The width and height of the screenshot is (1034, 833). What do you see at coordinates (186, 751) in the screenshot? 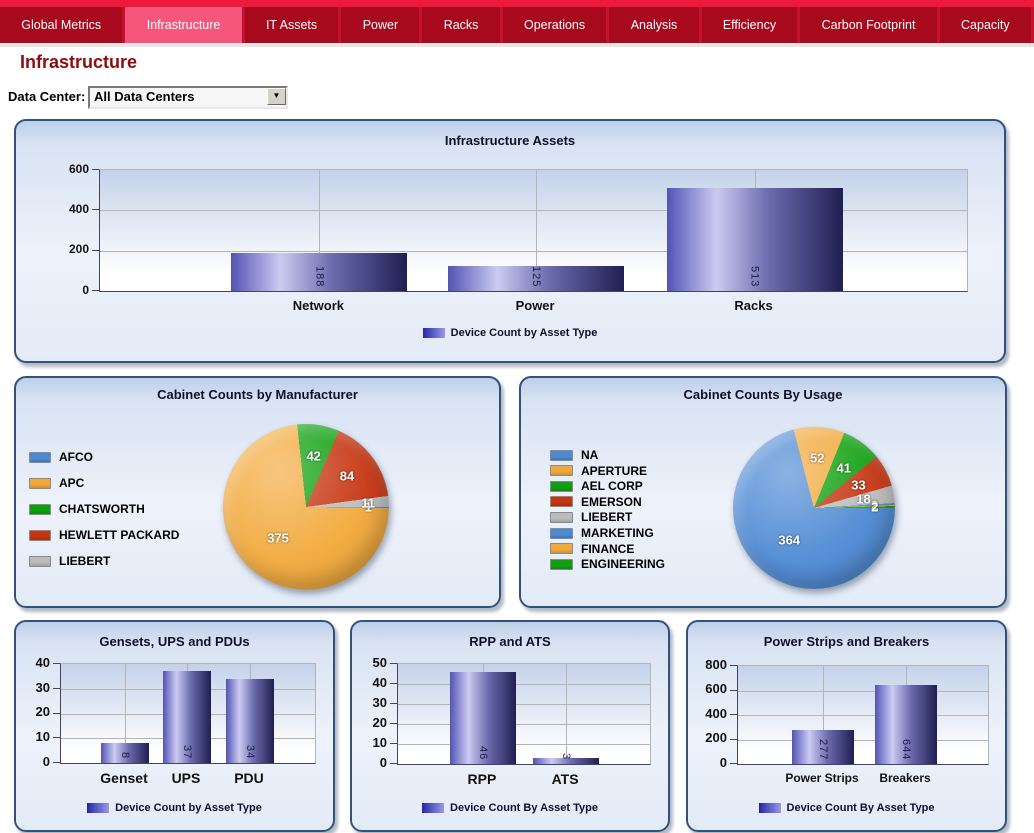
I see `bar-value-label: 37` at bounding box center [186, 751].